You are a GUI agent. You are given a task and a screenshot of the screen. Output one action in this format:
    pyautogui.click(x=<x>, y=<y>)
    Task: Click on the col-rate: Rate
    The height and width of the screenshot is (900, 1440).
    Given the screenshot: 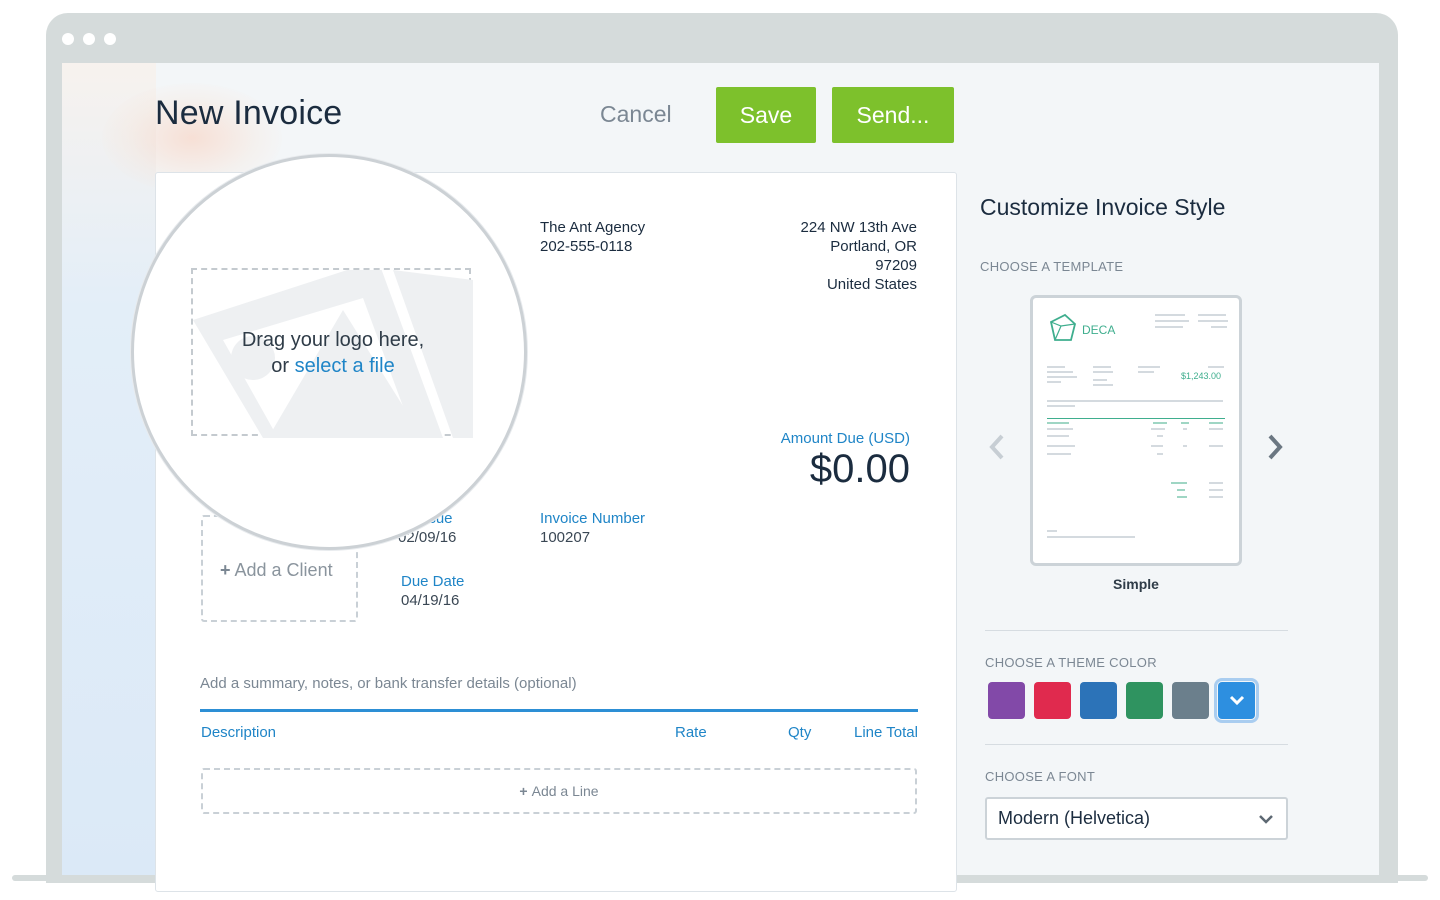 What is the action you would take?
    pyautogui.click(x=691, y=732)
    